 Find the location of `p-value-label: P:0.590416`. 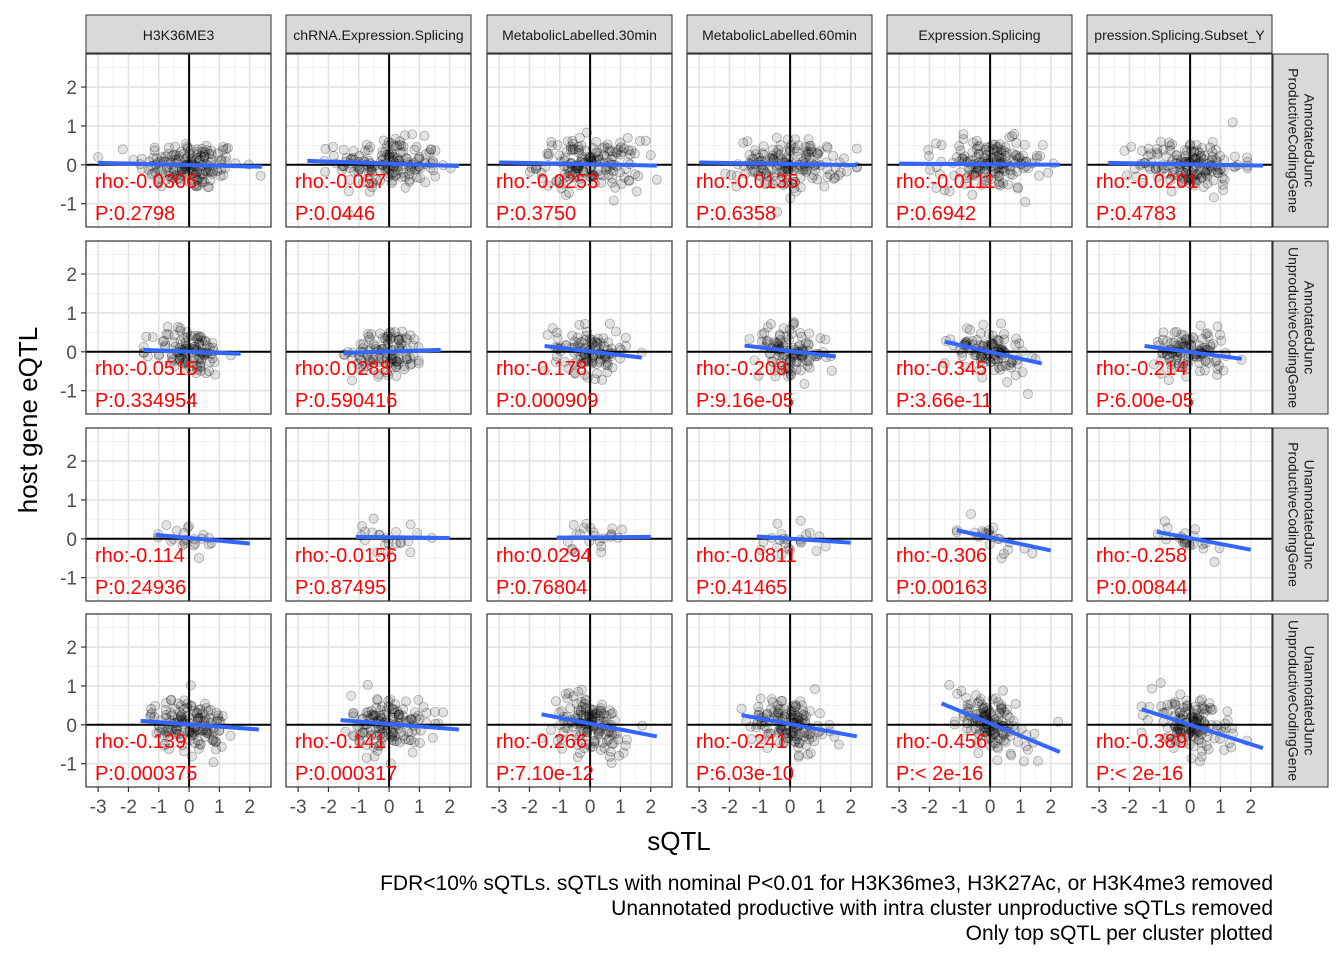

p-value-label: P:0.590416 is located at coordinates (346, 401).